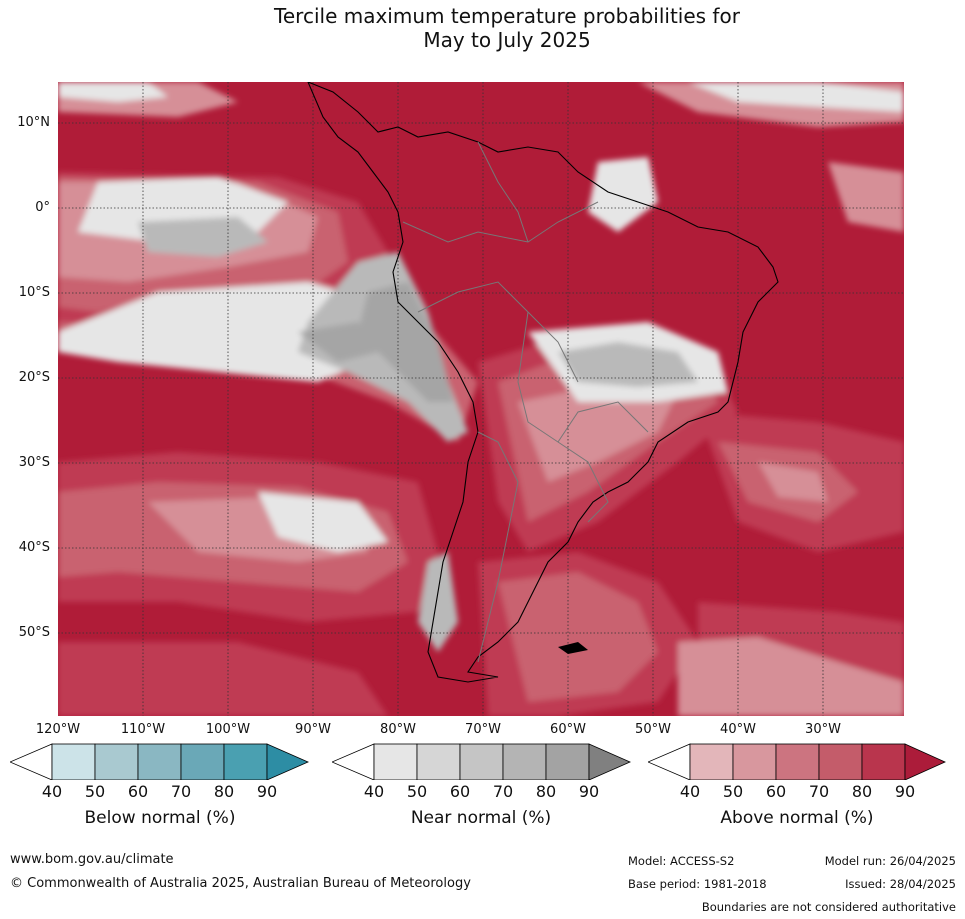 The width and height of the screenshot is (965, 919). I want to click on issued-date: Issued: 28/04/2025, so click(900, 884).